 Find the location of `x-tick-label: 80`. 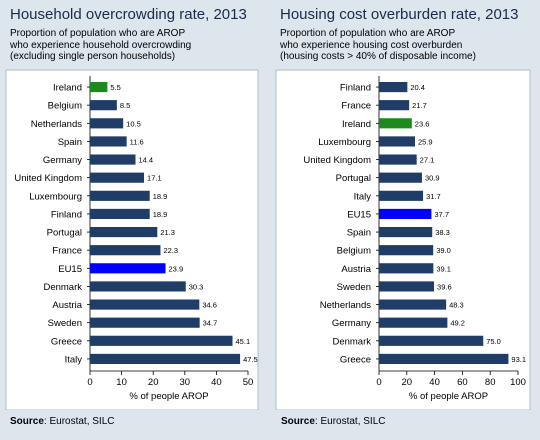

x-tick-label: 80 is located at coordinates (490, 382).